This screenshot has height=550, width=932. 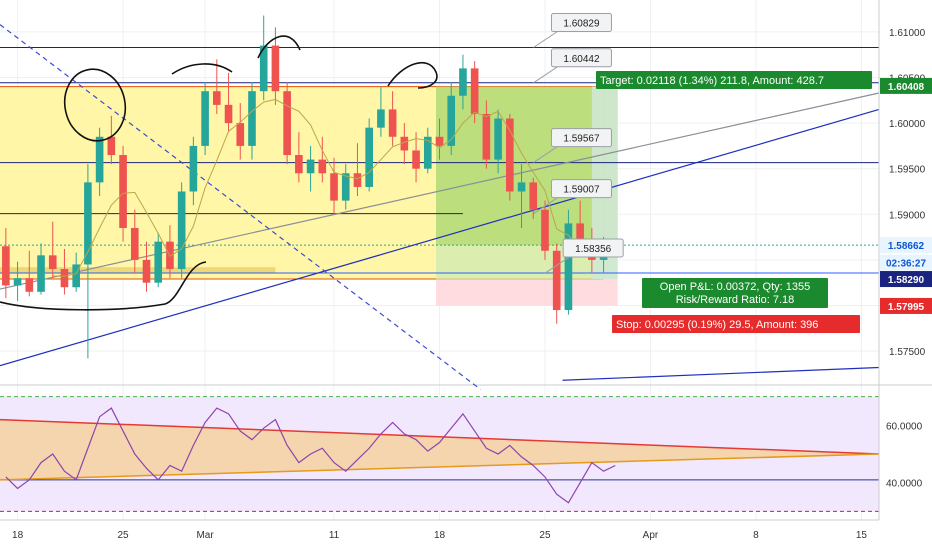 I want to click on level-callouts: 1.60829 1.60442 1.59567 1.59007 1.58356, so click(x=578, y=143).